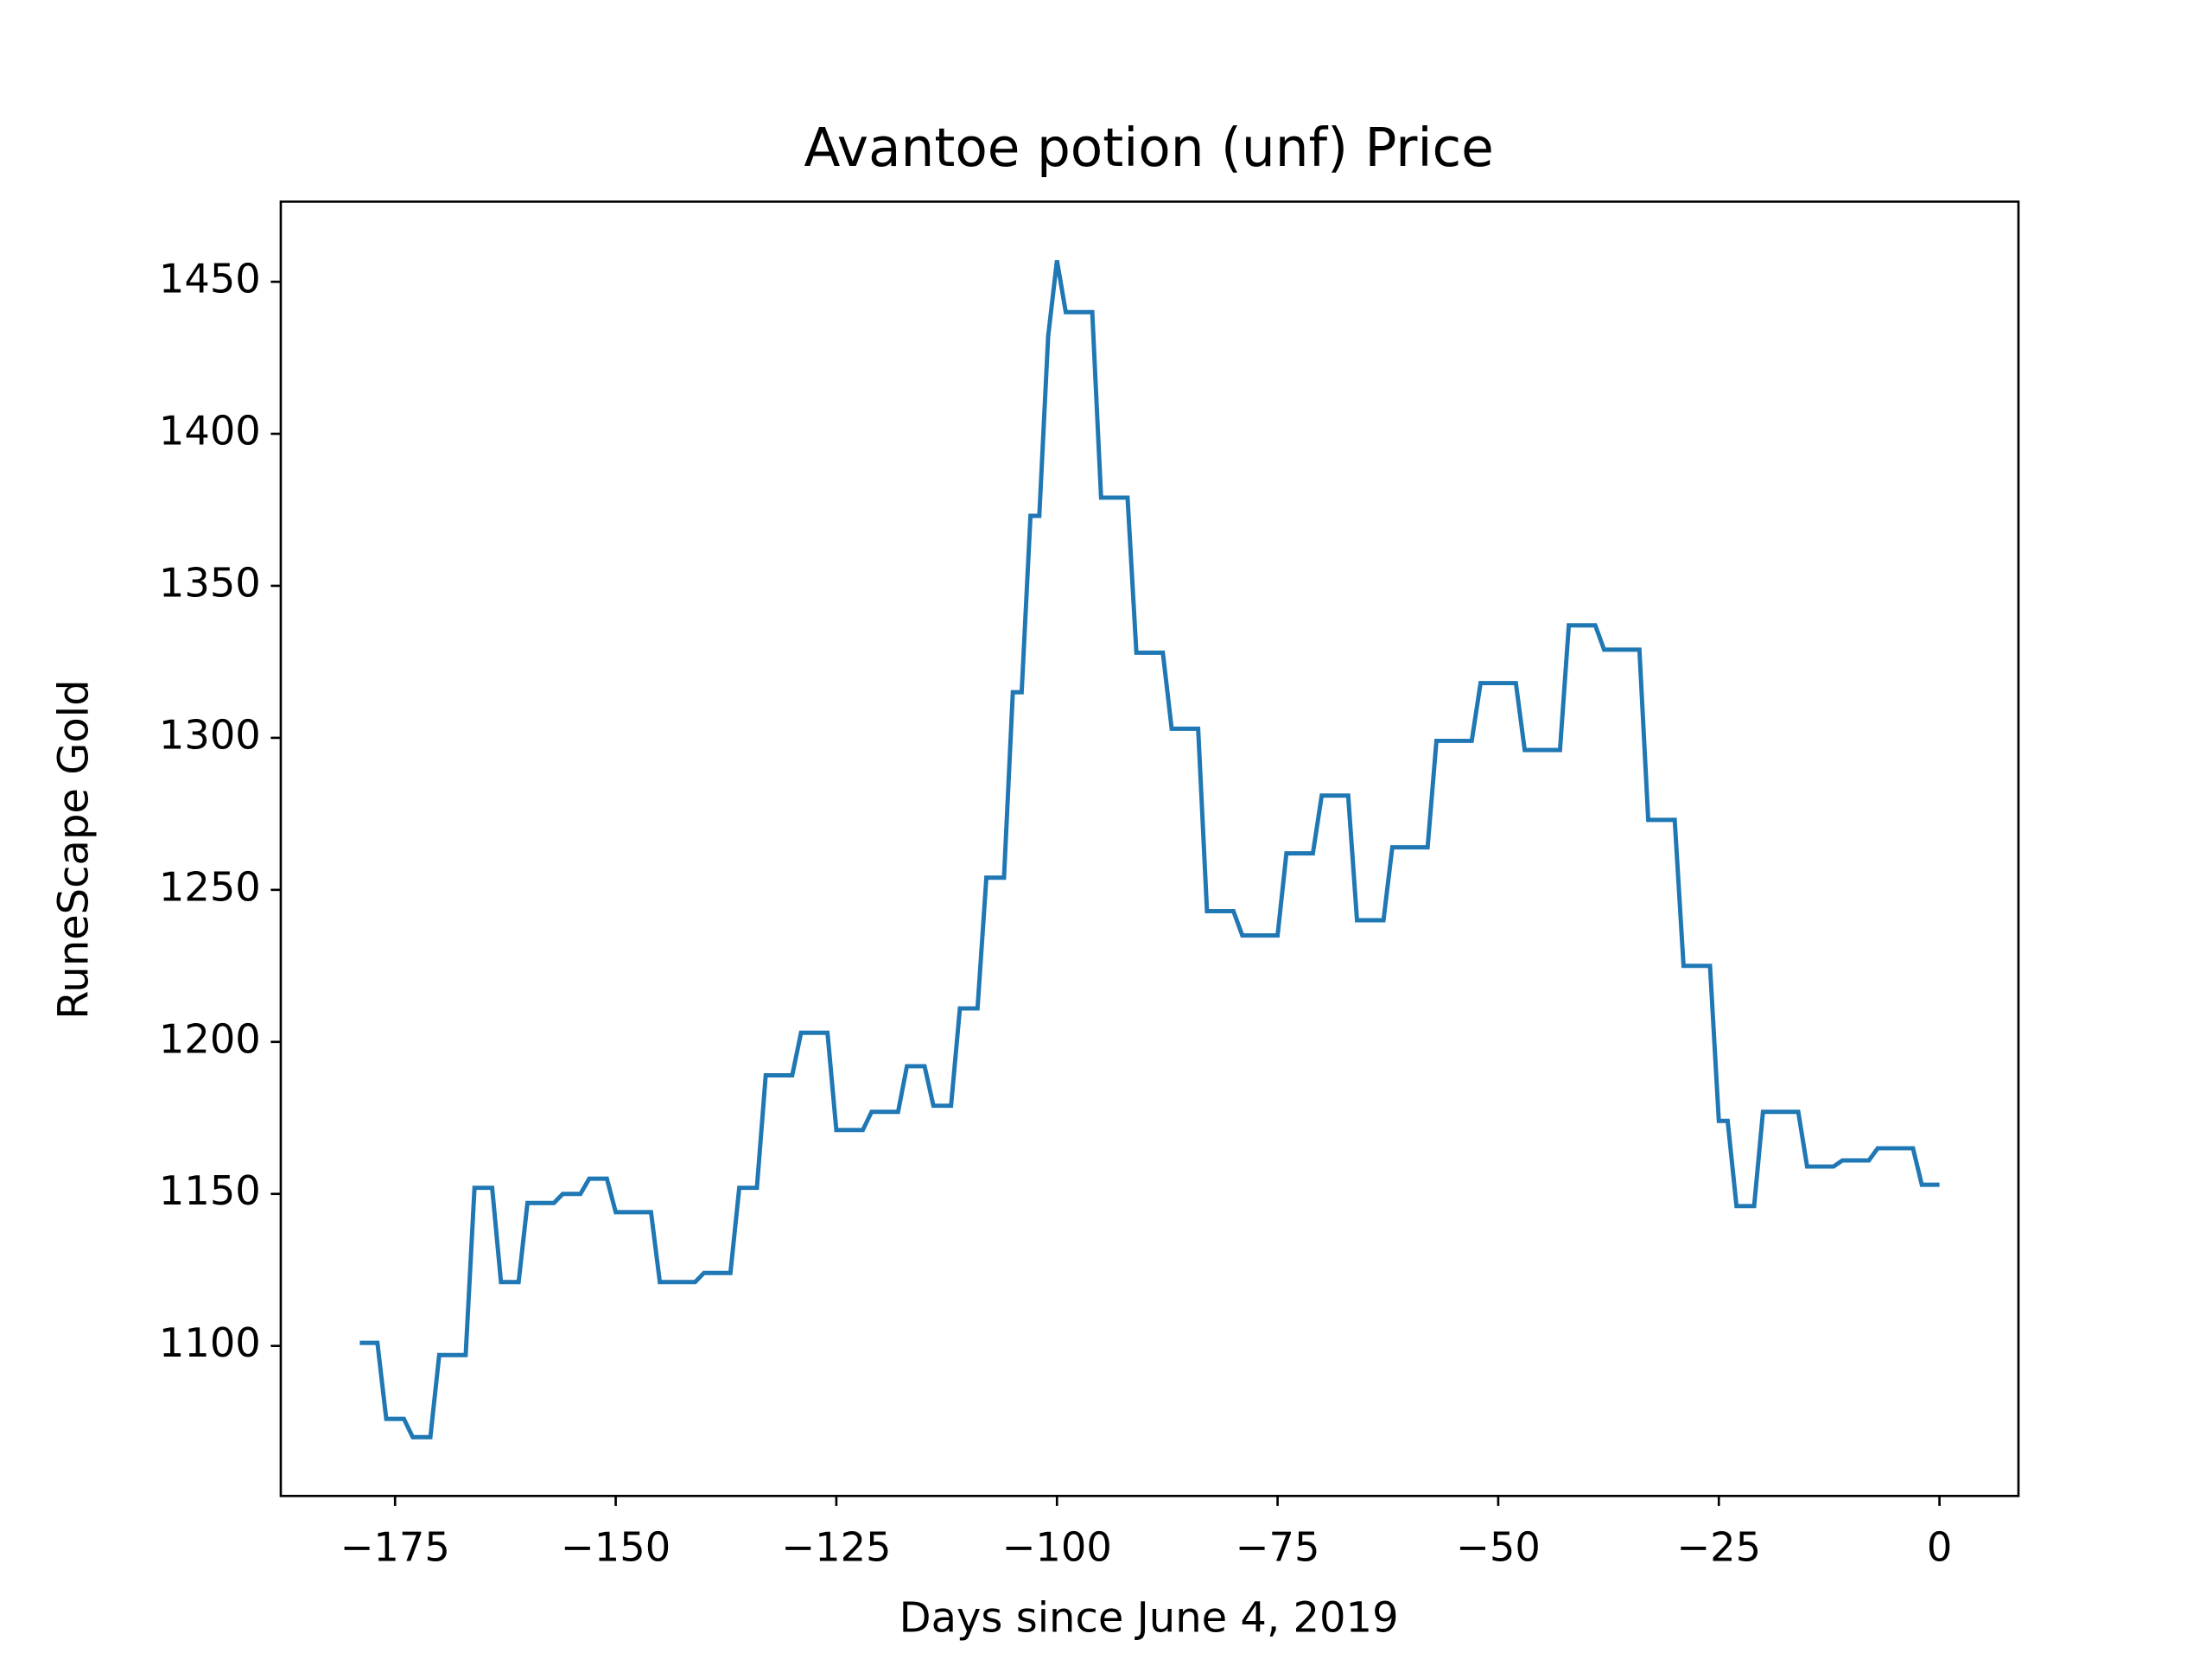 The width and height of the screenshot is (2212, 1659). I want to click on x-tick-label: −100, so click(1057, 1547).